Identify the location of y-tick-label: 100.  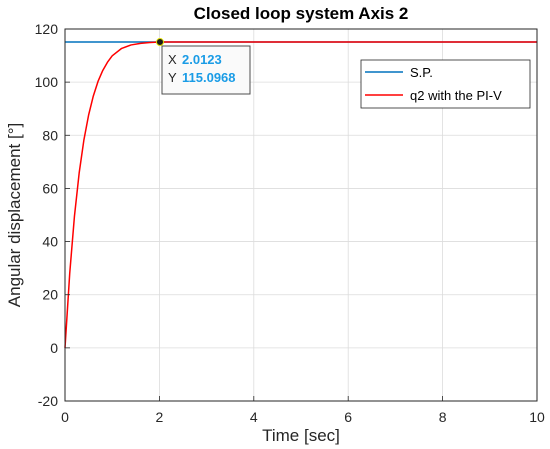
(47, 82).